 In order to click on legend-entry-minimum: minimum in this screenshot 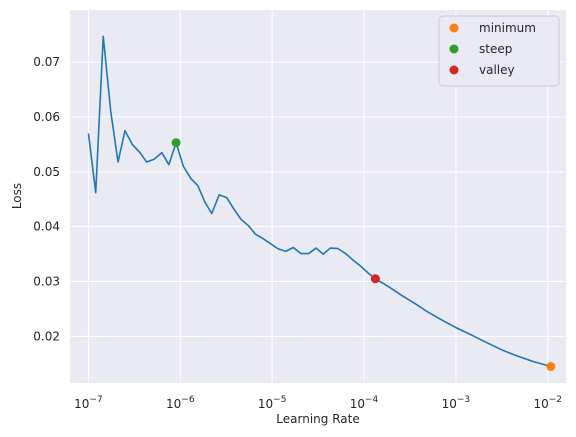, I will do `click(507, 28)`.